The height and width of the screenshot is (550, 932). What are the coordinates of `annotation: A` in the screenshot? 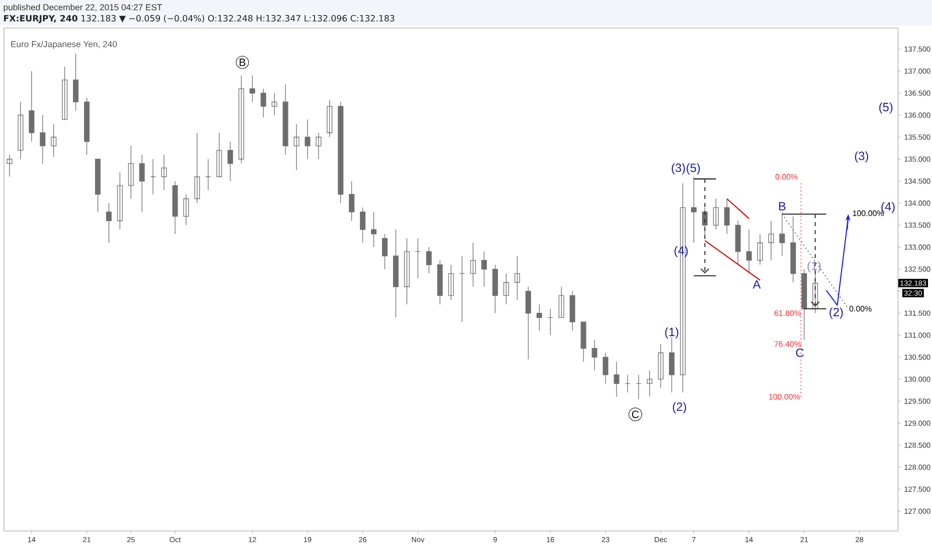 It's located at (756, 284).